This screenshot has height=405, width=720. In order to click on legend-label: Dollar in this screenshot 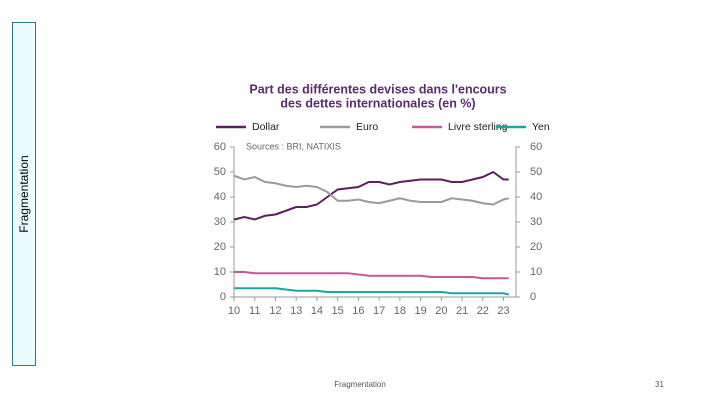, I will do `click(266, 127)`.